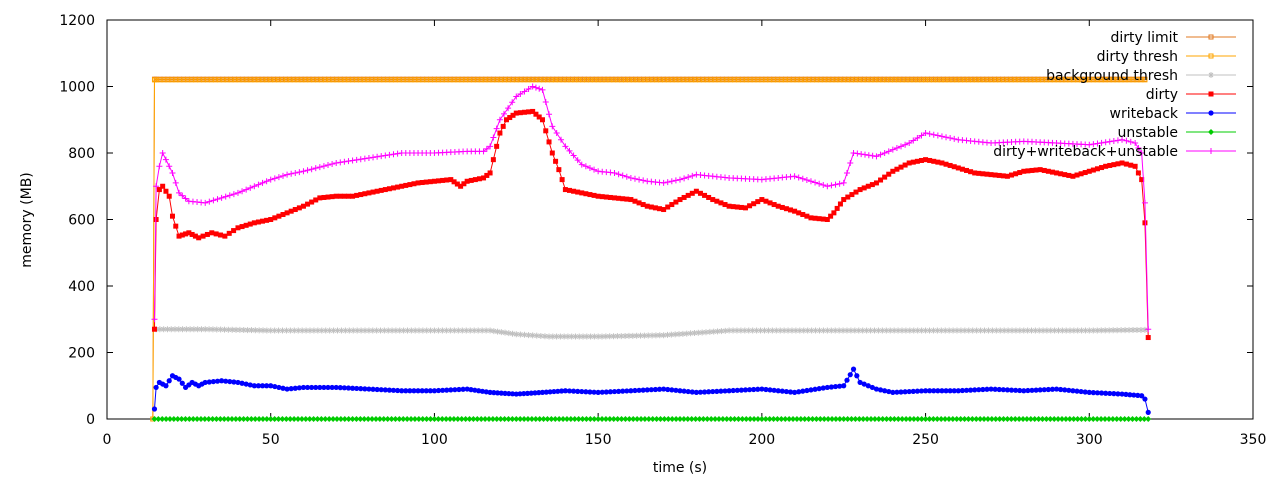 Image resolution: width=1280 pixels, height=480 pixels. Describe the element at coordinates (1211, 94) in the screenshot. I see `legend-marker` at that location.